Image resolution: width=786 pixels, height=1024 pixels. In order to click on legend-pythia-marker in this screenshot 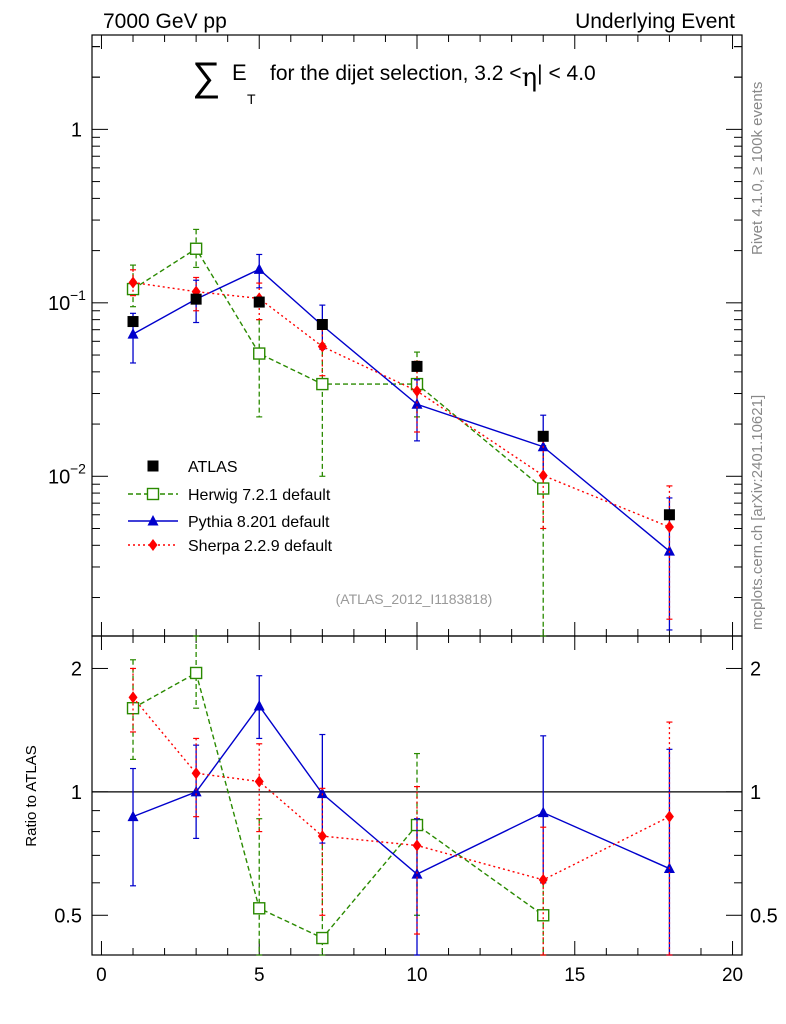, I will do `click(153, 520)`.